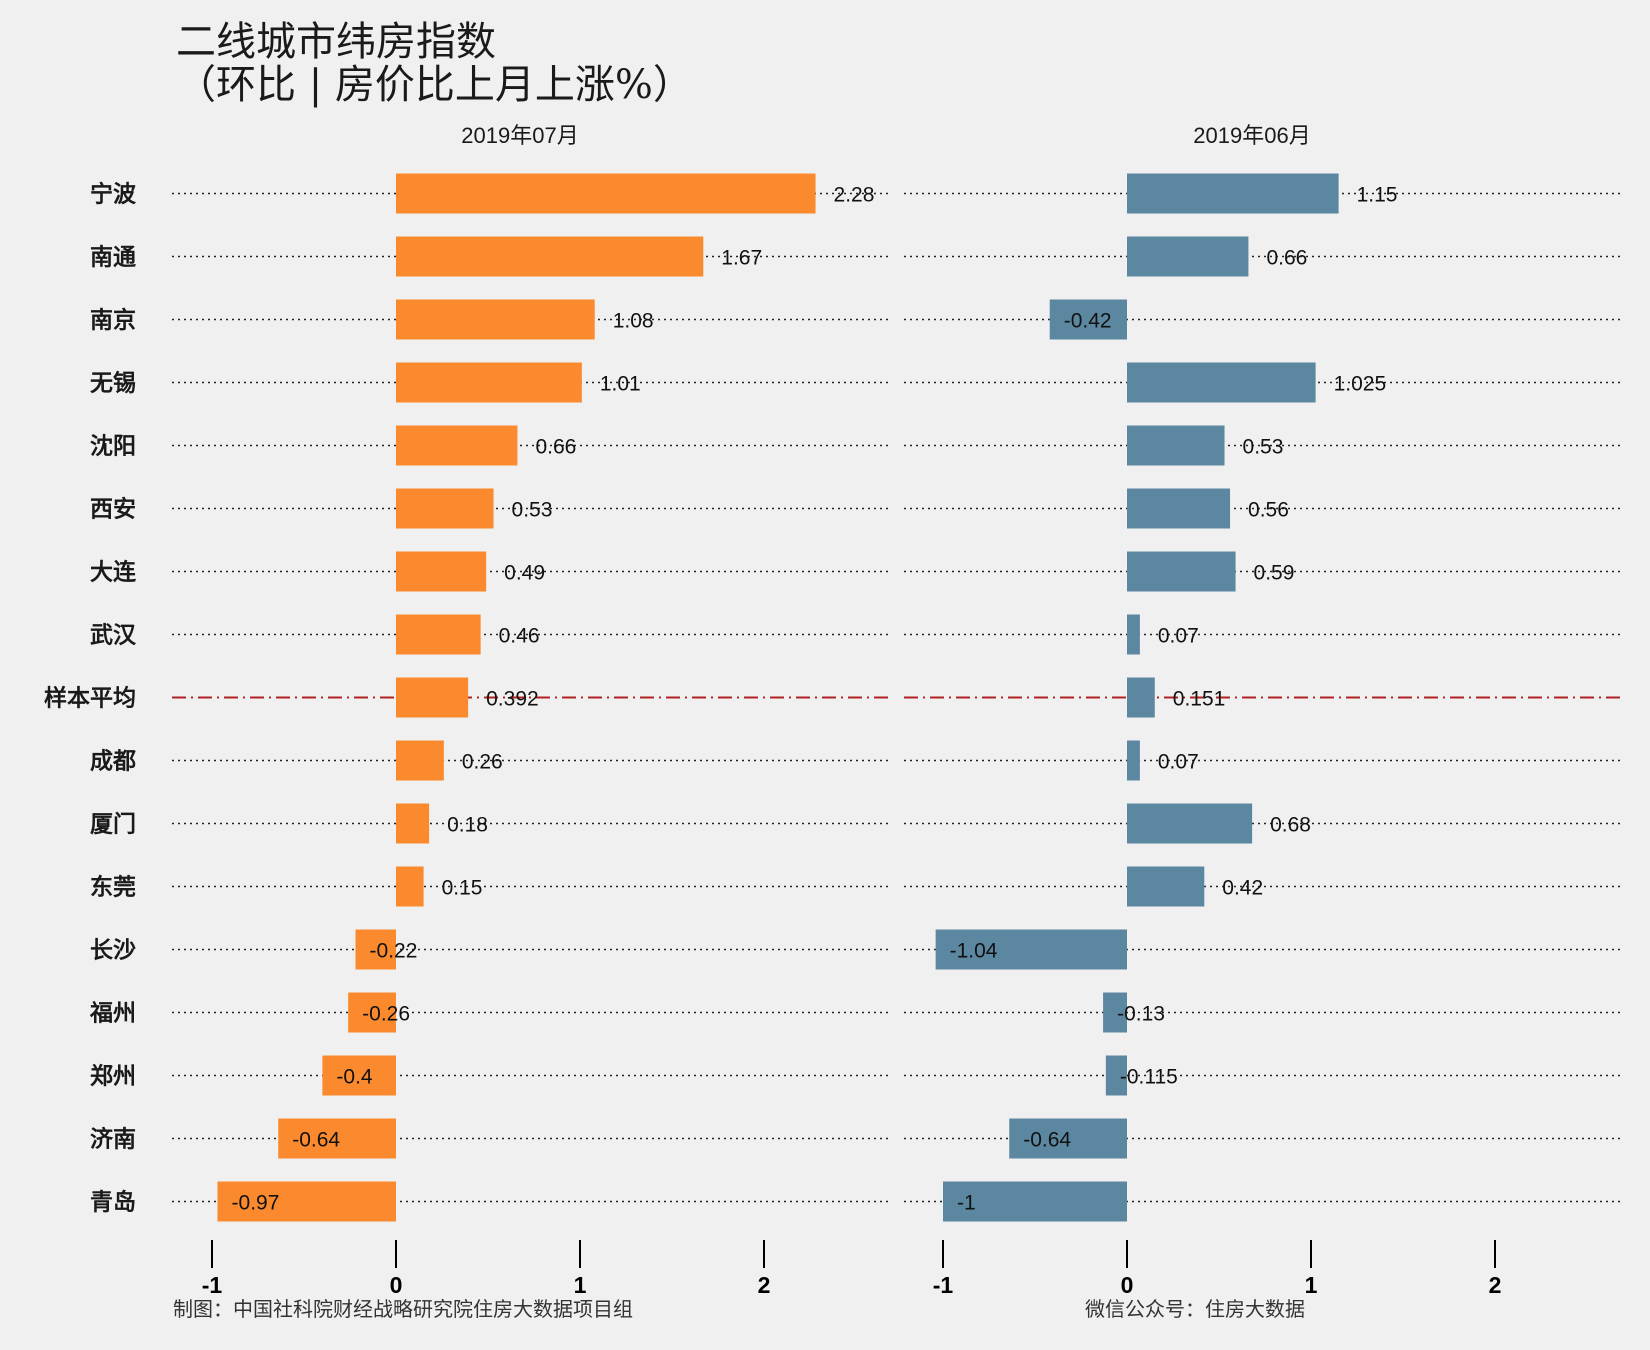  Describe the element at coordinates (434, 85) in the screenshot. I see `chart-title-line2: （环比 | 房价比上月上涨%）` at that location.